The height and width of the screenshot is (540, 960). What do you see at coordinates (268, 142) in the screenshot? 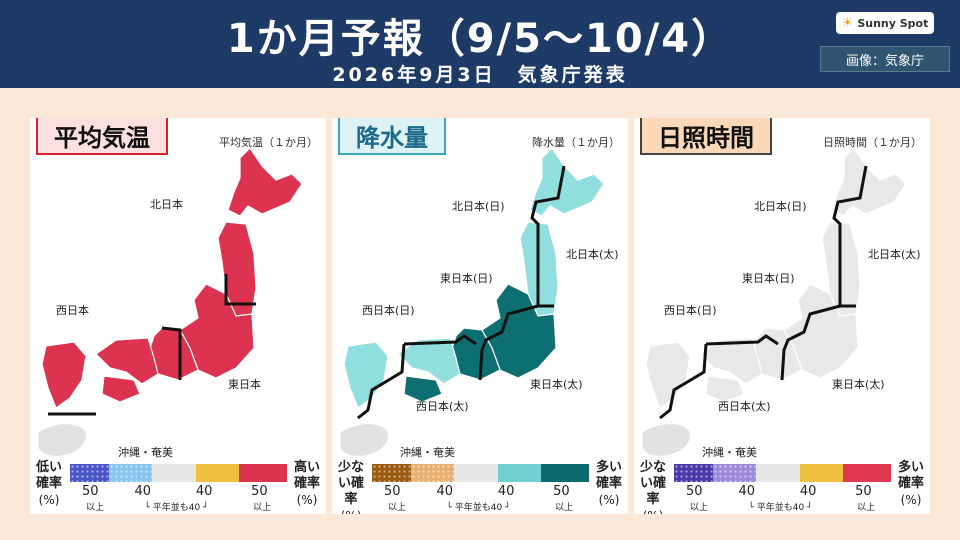
I see `panel-subtitle: 平均気温（１か月）` at bounding box center [268, 142].